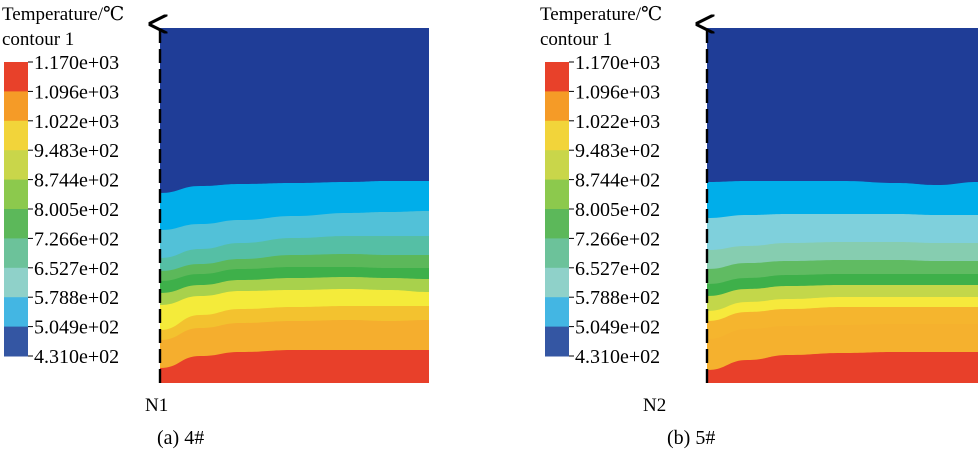  What do you see at coordinates (617, 63) in the screenshot?
I see `legend-label-b-0: 1.170e+03` at bounding box center [617, 63].